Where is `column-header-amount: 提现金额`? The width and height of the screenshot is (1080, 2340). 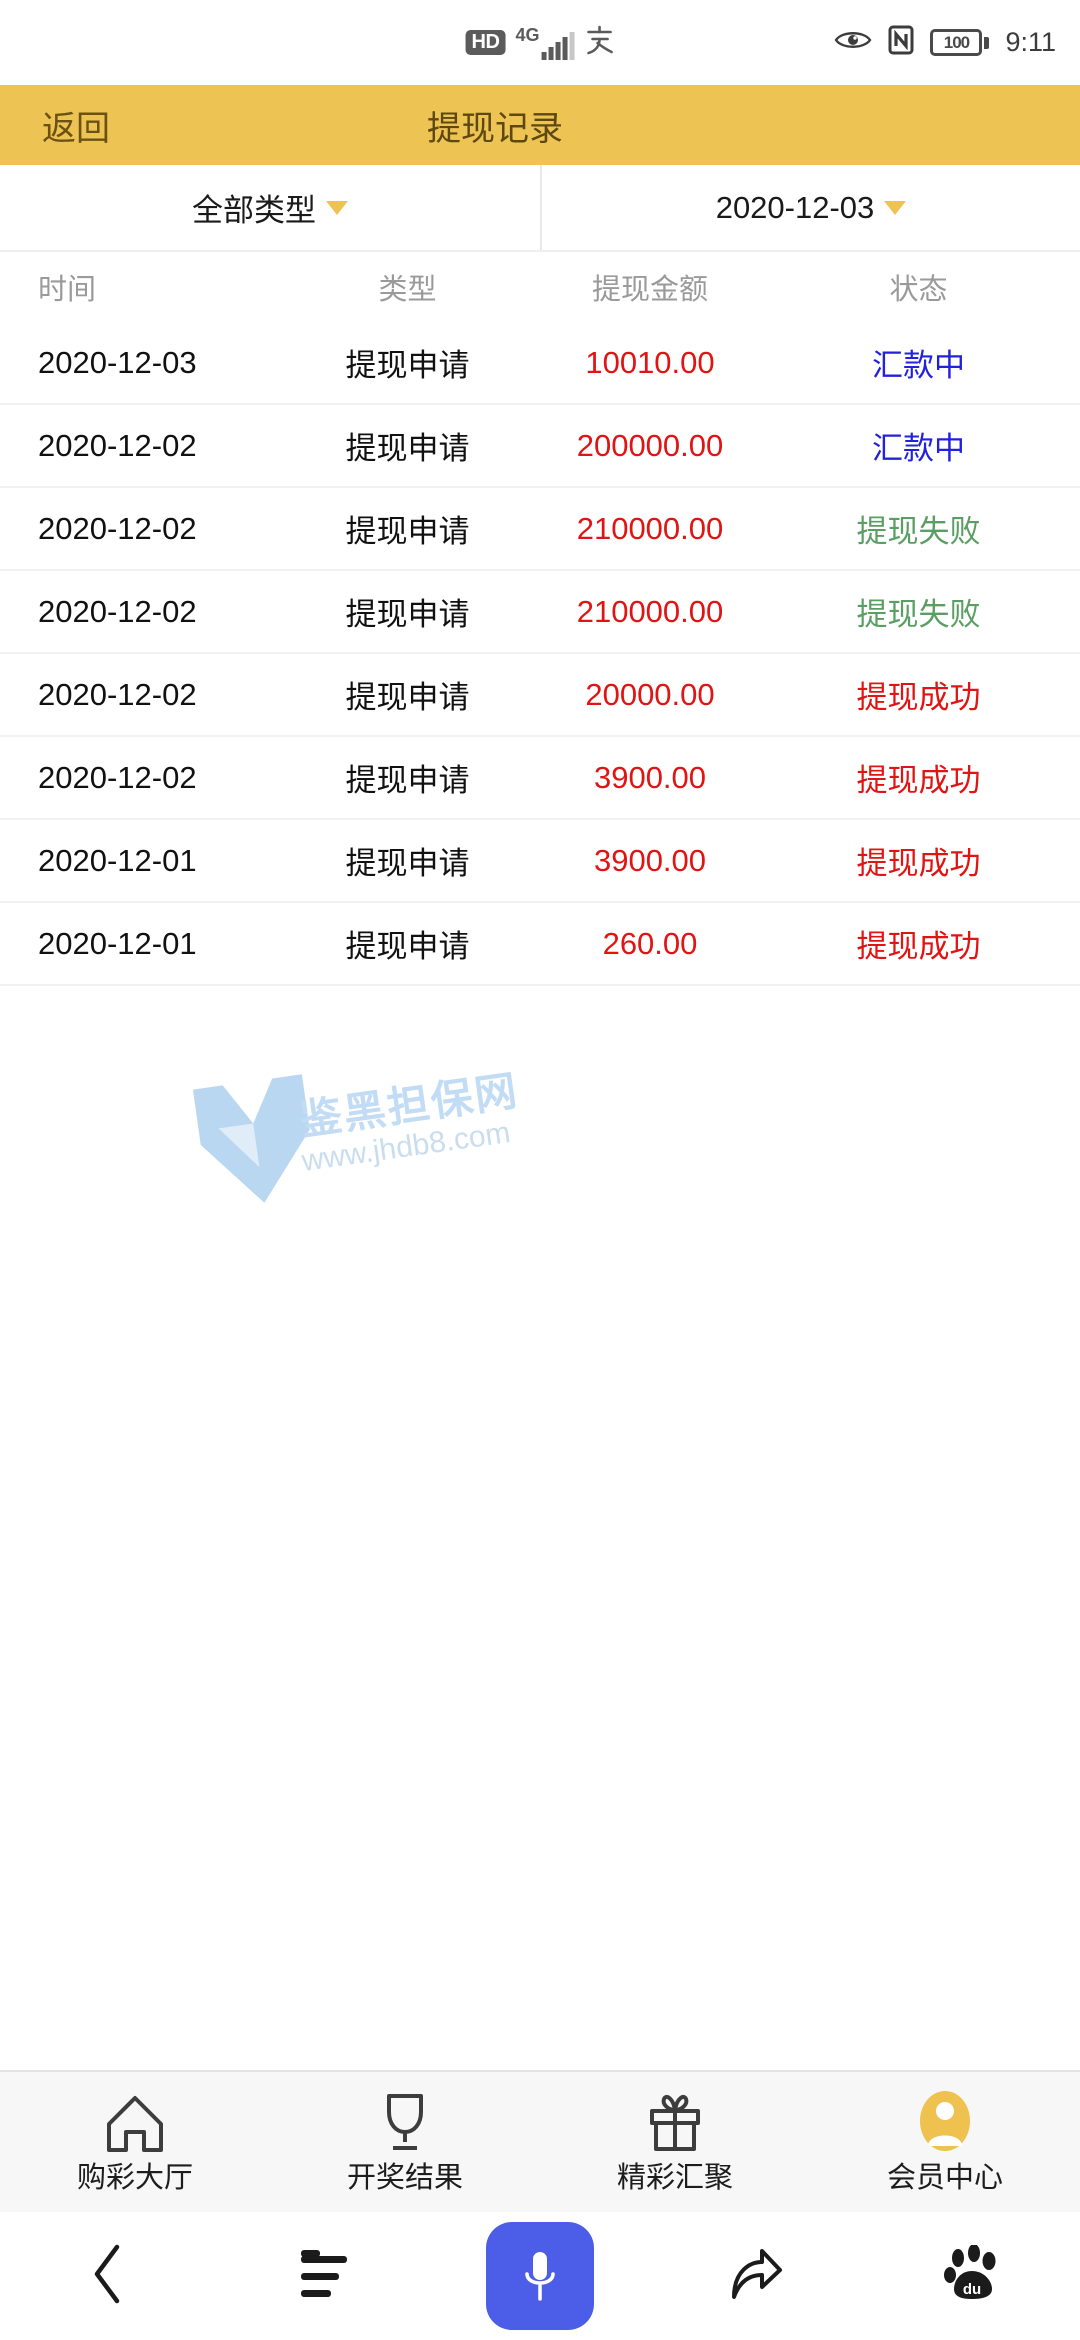
column-header-amount: 提现金额 is located at coordinates (649, 290).